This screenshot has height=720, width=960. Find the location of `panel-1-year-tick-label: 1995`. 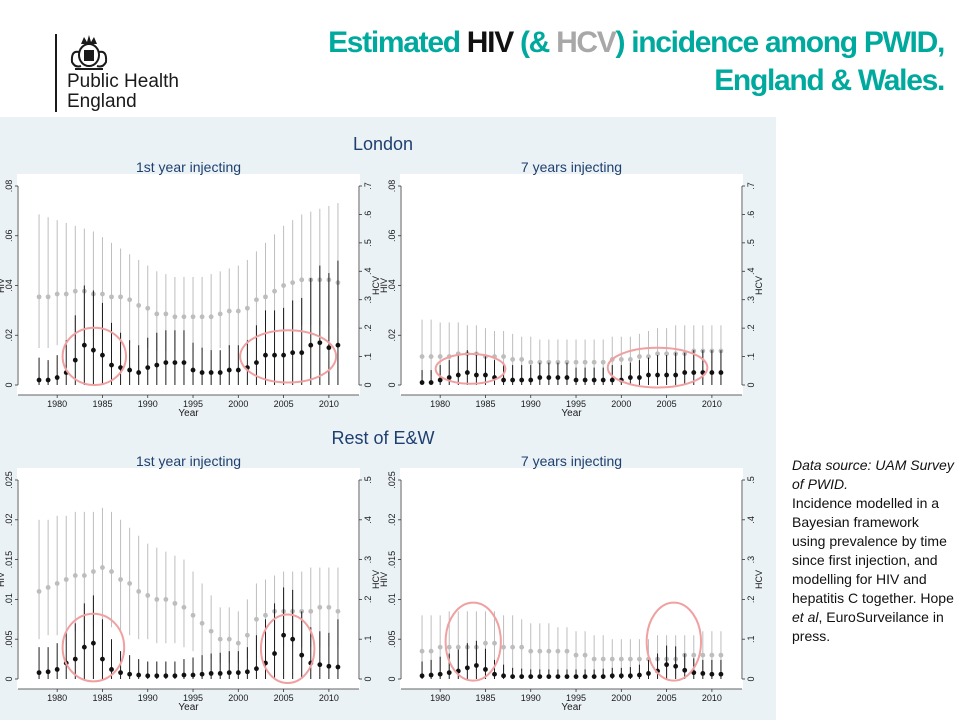

panel-1-year-tick-label: 1995 is located at coordinates (193, 404).